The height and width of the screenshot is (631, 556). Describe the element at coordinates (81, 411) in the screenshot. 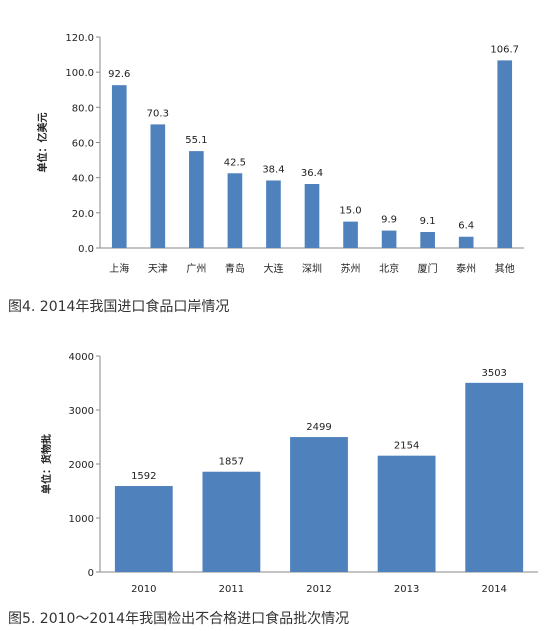

I see `y-tick-label: 3000` at that location.